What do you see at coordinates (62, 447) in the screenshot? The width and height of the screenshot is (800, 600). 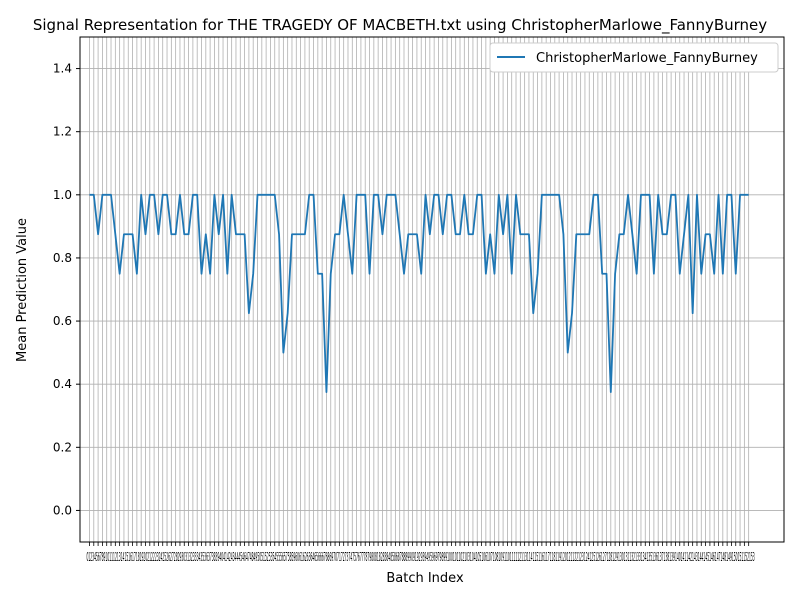 I see `y-tick-label: 0.2` at bounding box center [62, 447].